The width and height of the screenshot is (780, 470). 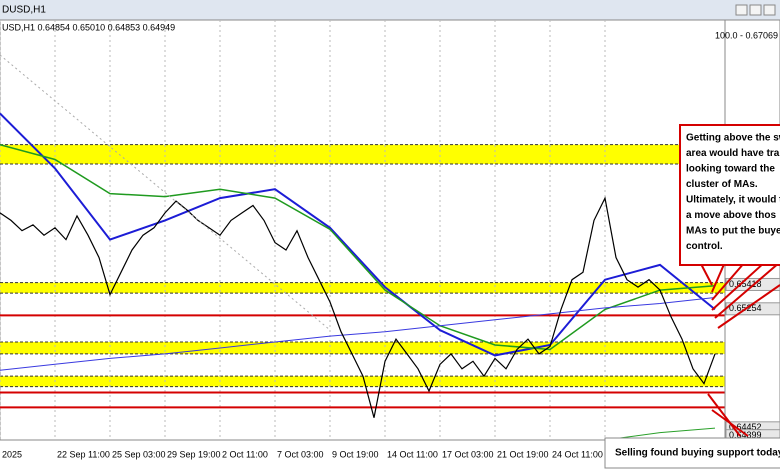 I want to click on x-tick-label: 2025, so click(x=12, y=454).